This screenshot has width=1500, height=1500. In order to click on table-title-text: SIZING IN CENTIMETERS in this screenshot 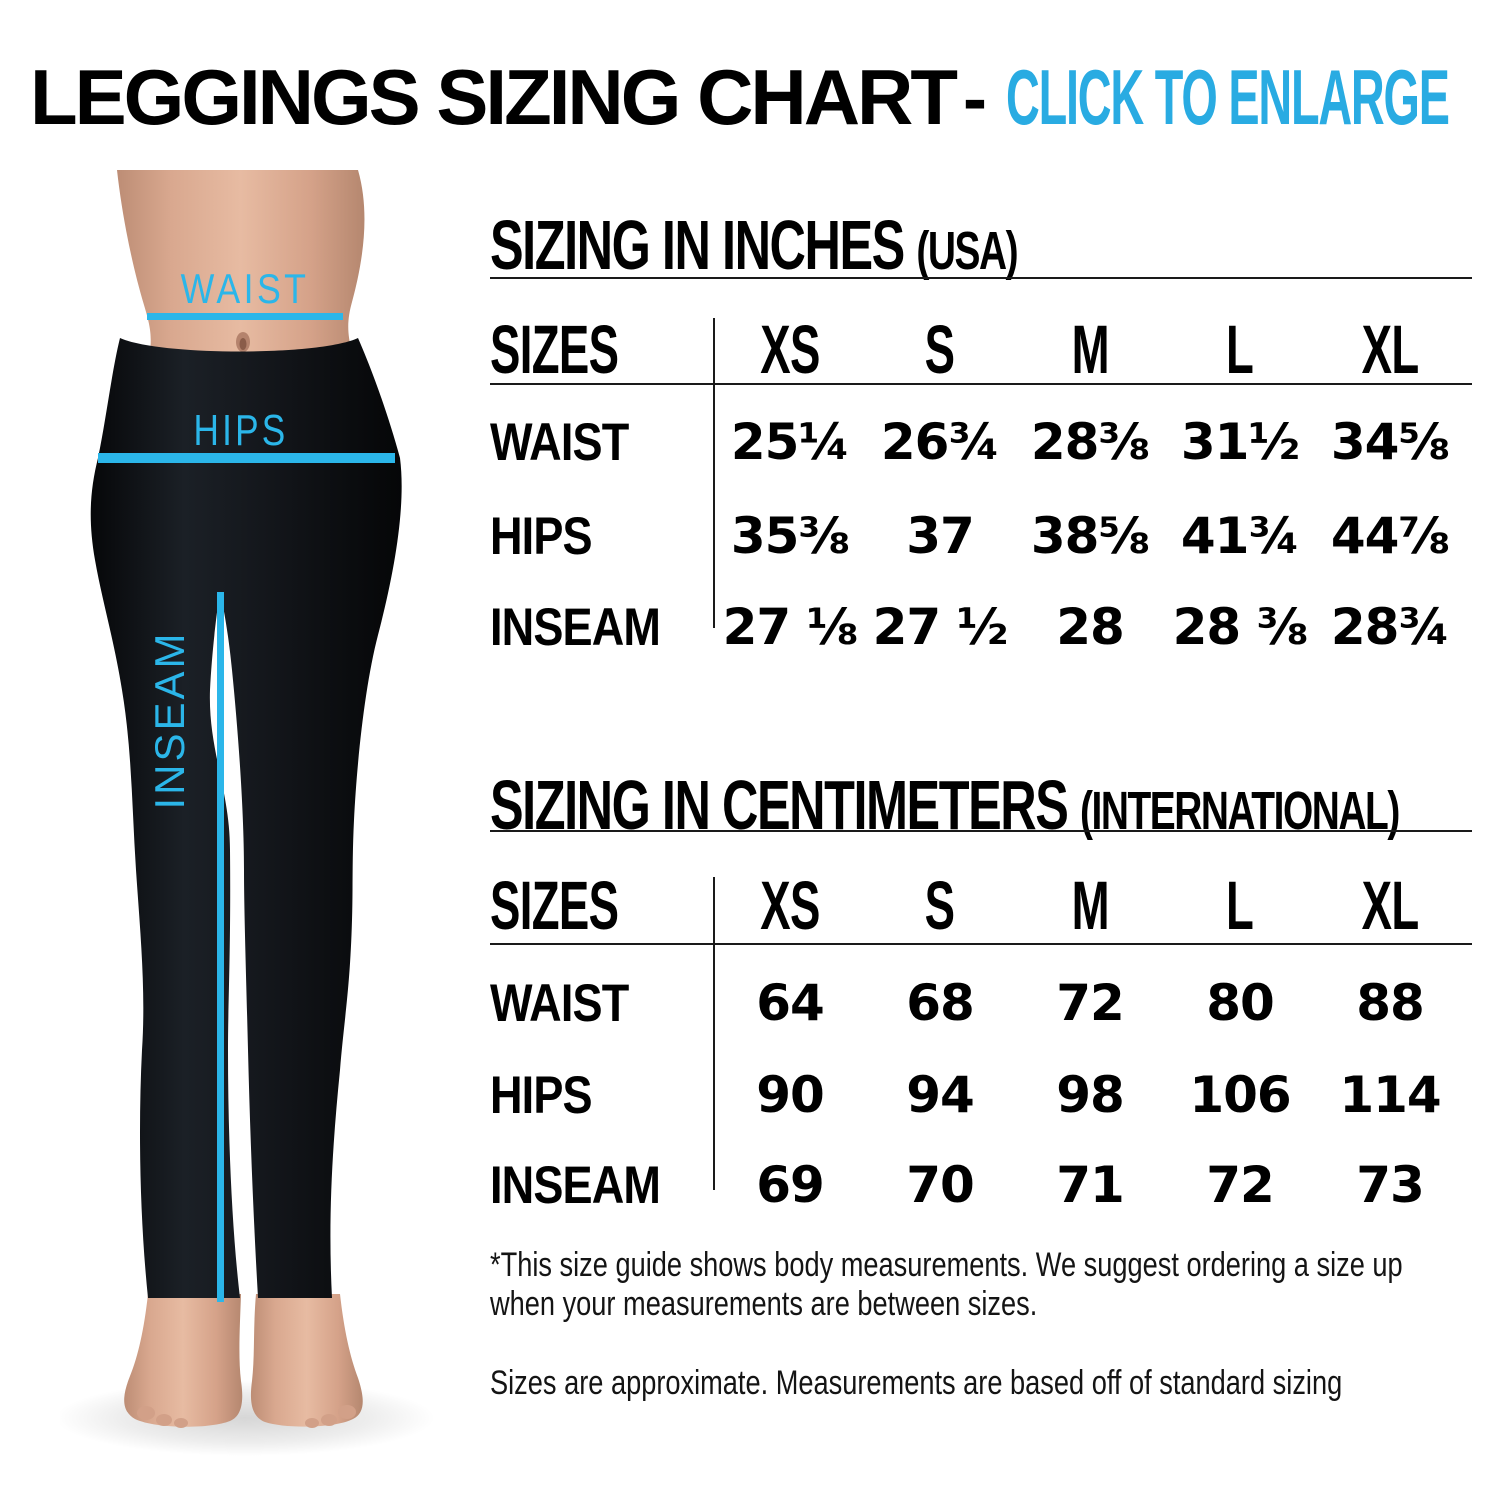, I will do `click(779, 805)`.